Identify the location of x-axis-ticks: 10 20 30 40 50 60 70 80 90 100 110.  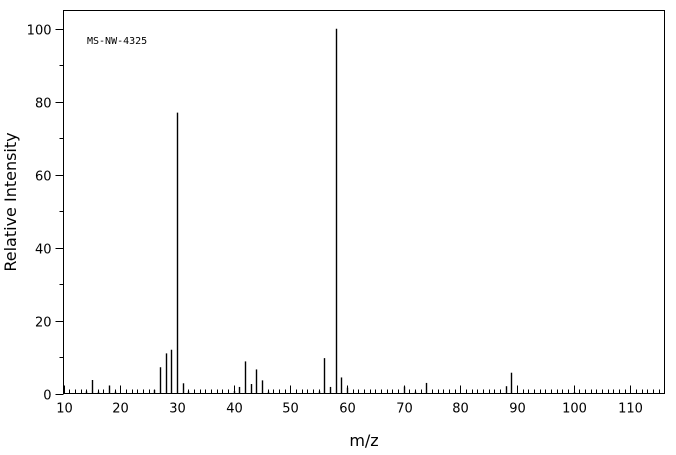
(358, 401).